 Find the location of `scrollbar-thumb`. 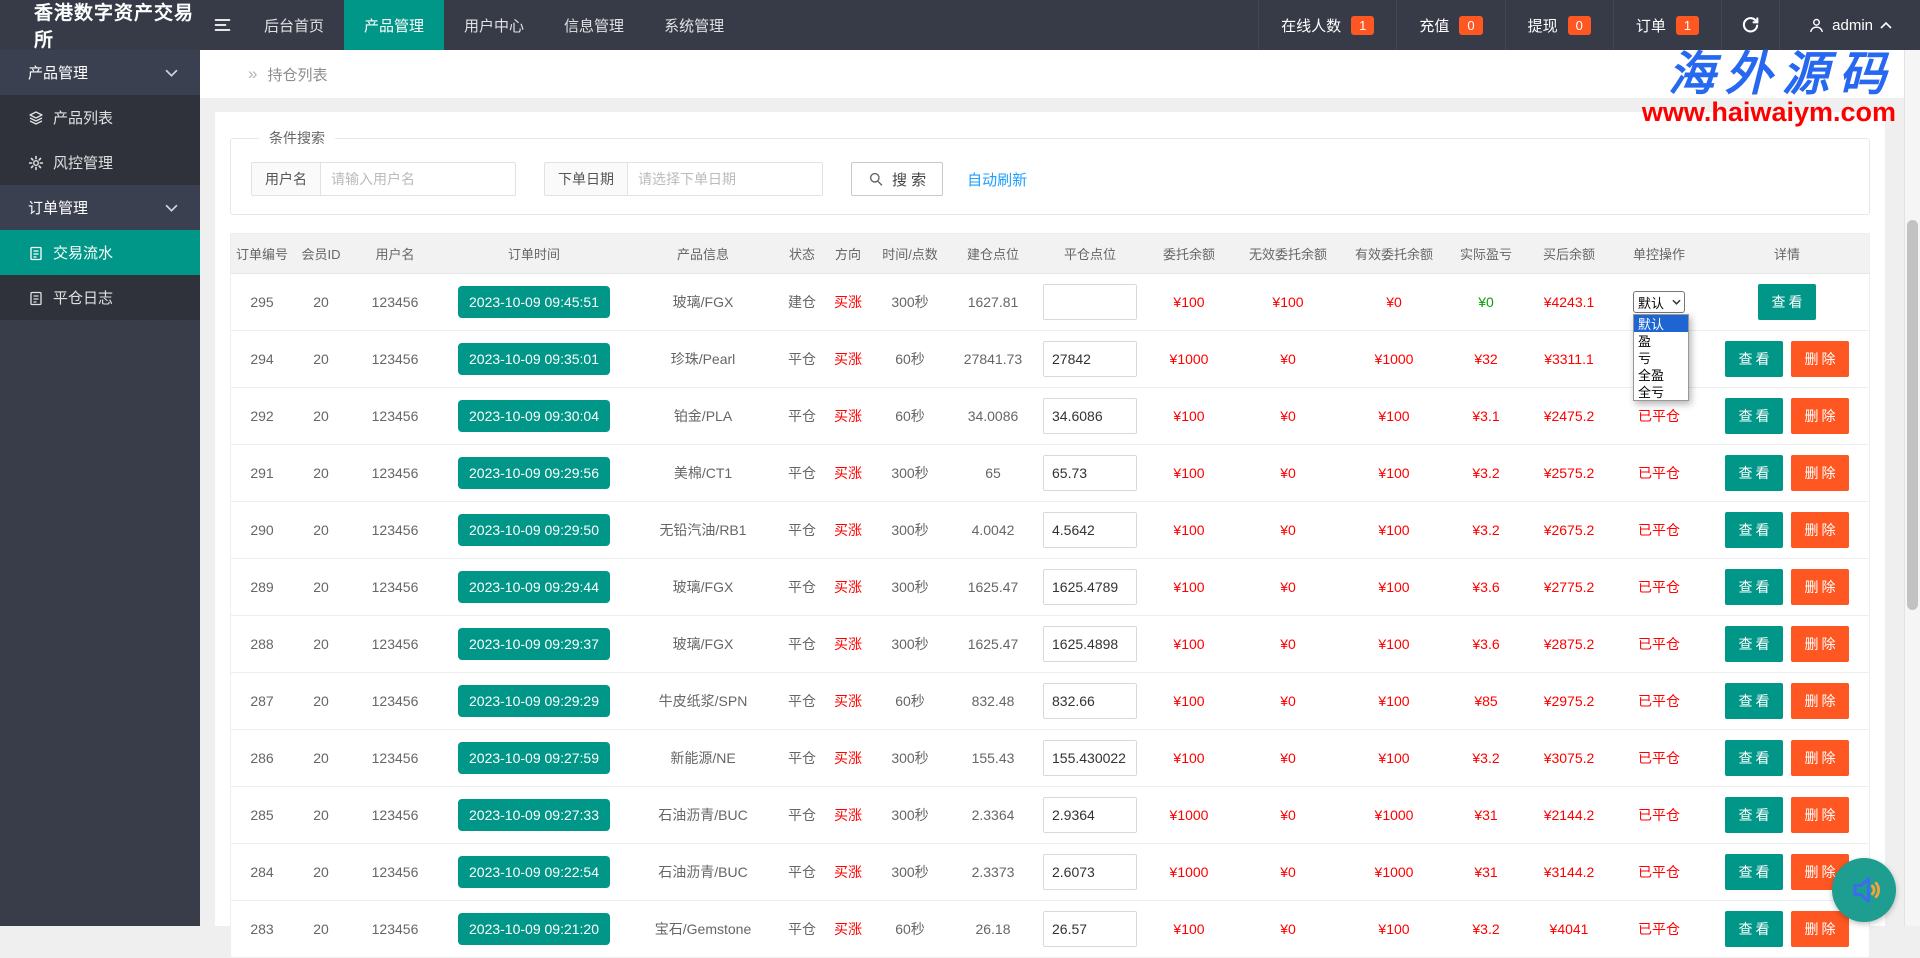

scrollbar-thumb is located at coordinates (1912, 415).